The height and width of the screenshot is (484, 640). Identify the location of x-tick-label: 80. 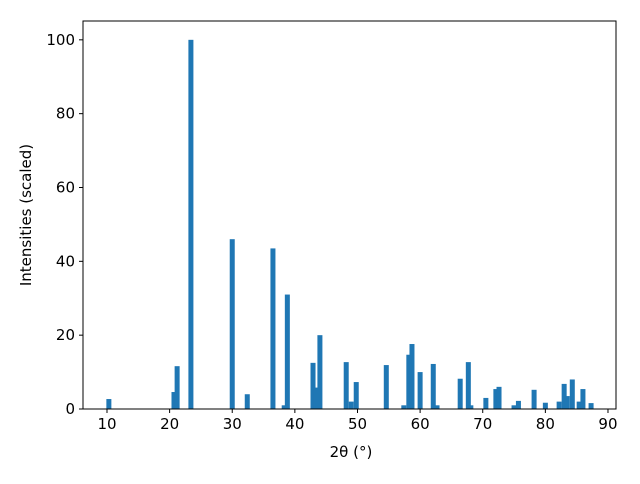
(545, 424).